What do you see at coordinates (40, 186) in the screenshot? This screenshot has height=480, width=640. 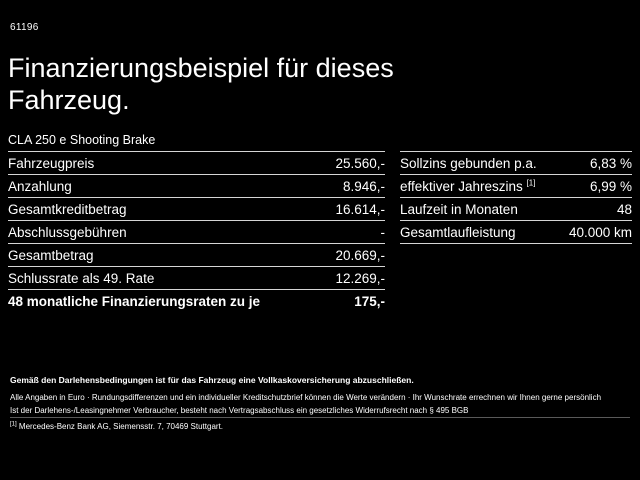 I see `row-label: Anzahlung` at bounding box center [40, 186].